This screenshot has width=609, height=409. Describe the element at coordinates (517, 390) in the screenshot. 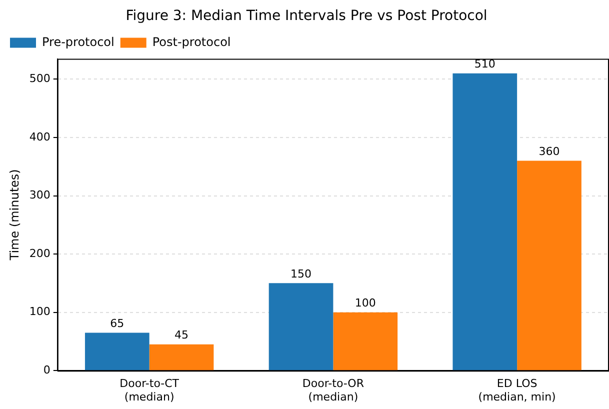

I see `x-tick-label: ED LOS (median, min)` at that location.